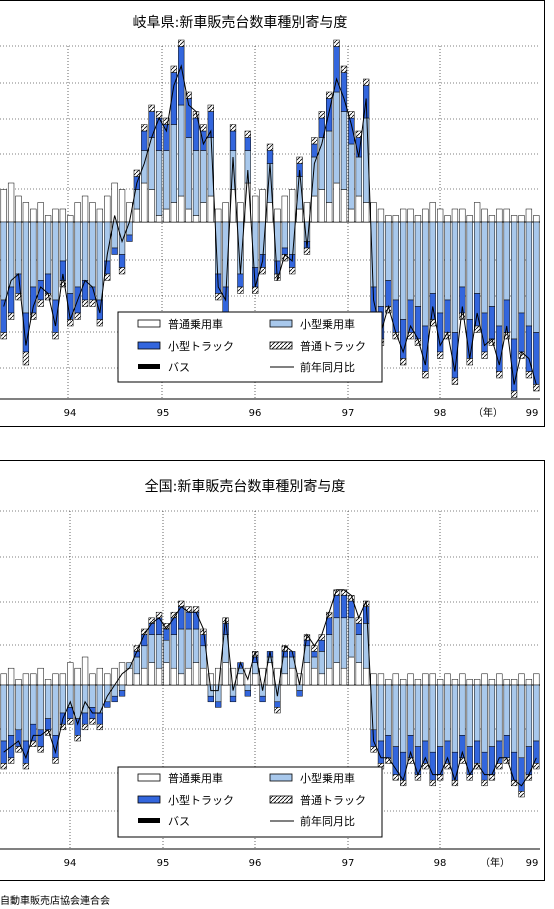 This screenshot has width=554, height=909. I want to click on legend-swatch-kogata-jouyou, so click(281, 777).